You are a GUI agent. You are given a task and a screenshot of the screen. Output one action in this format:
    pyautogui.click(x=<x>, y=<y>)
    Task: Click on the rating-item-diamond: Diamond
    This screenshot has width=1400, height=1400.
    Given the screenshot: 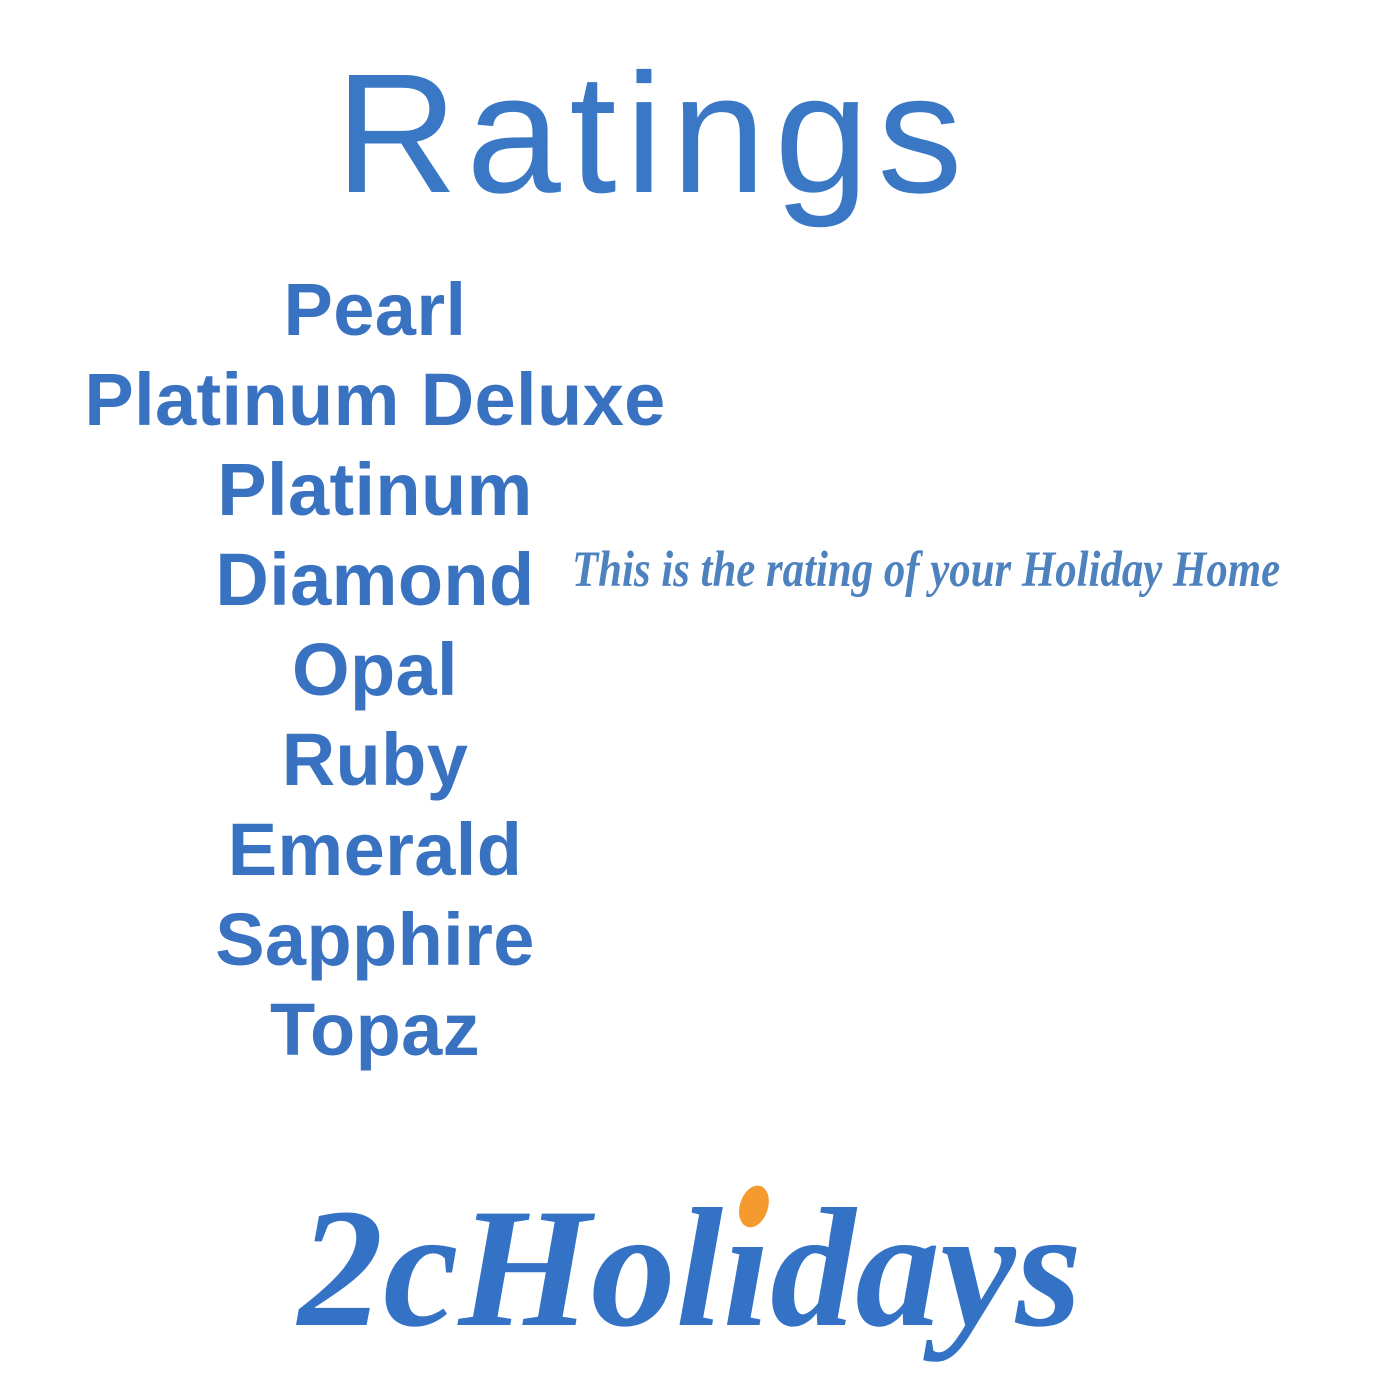 What is the action you would take?
    pyautogui.click(x=375, y=579)
    